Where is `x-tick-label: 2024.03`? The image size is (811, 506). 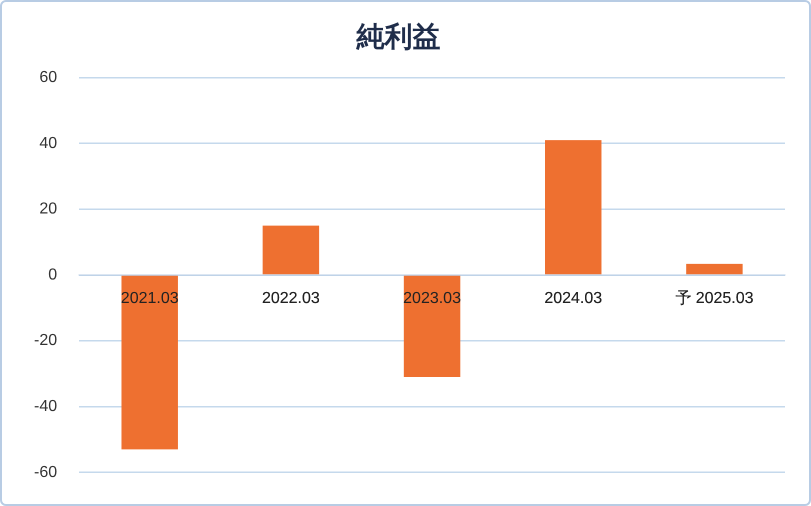
x-tick-label: 2024.03 is located at coordinates (573, 299).